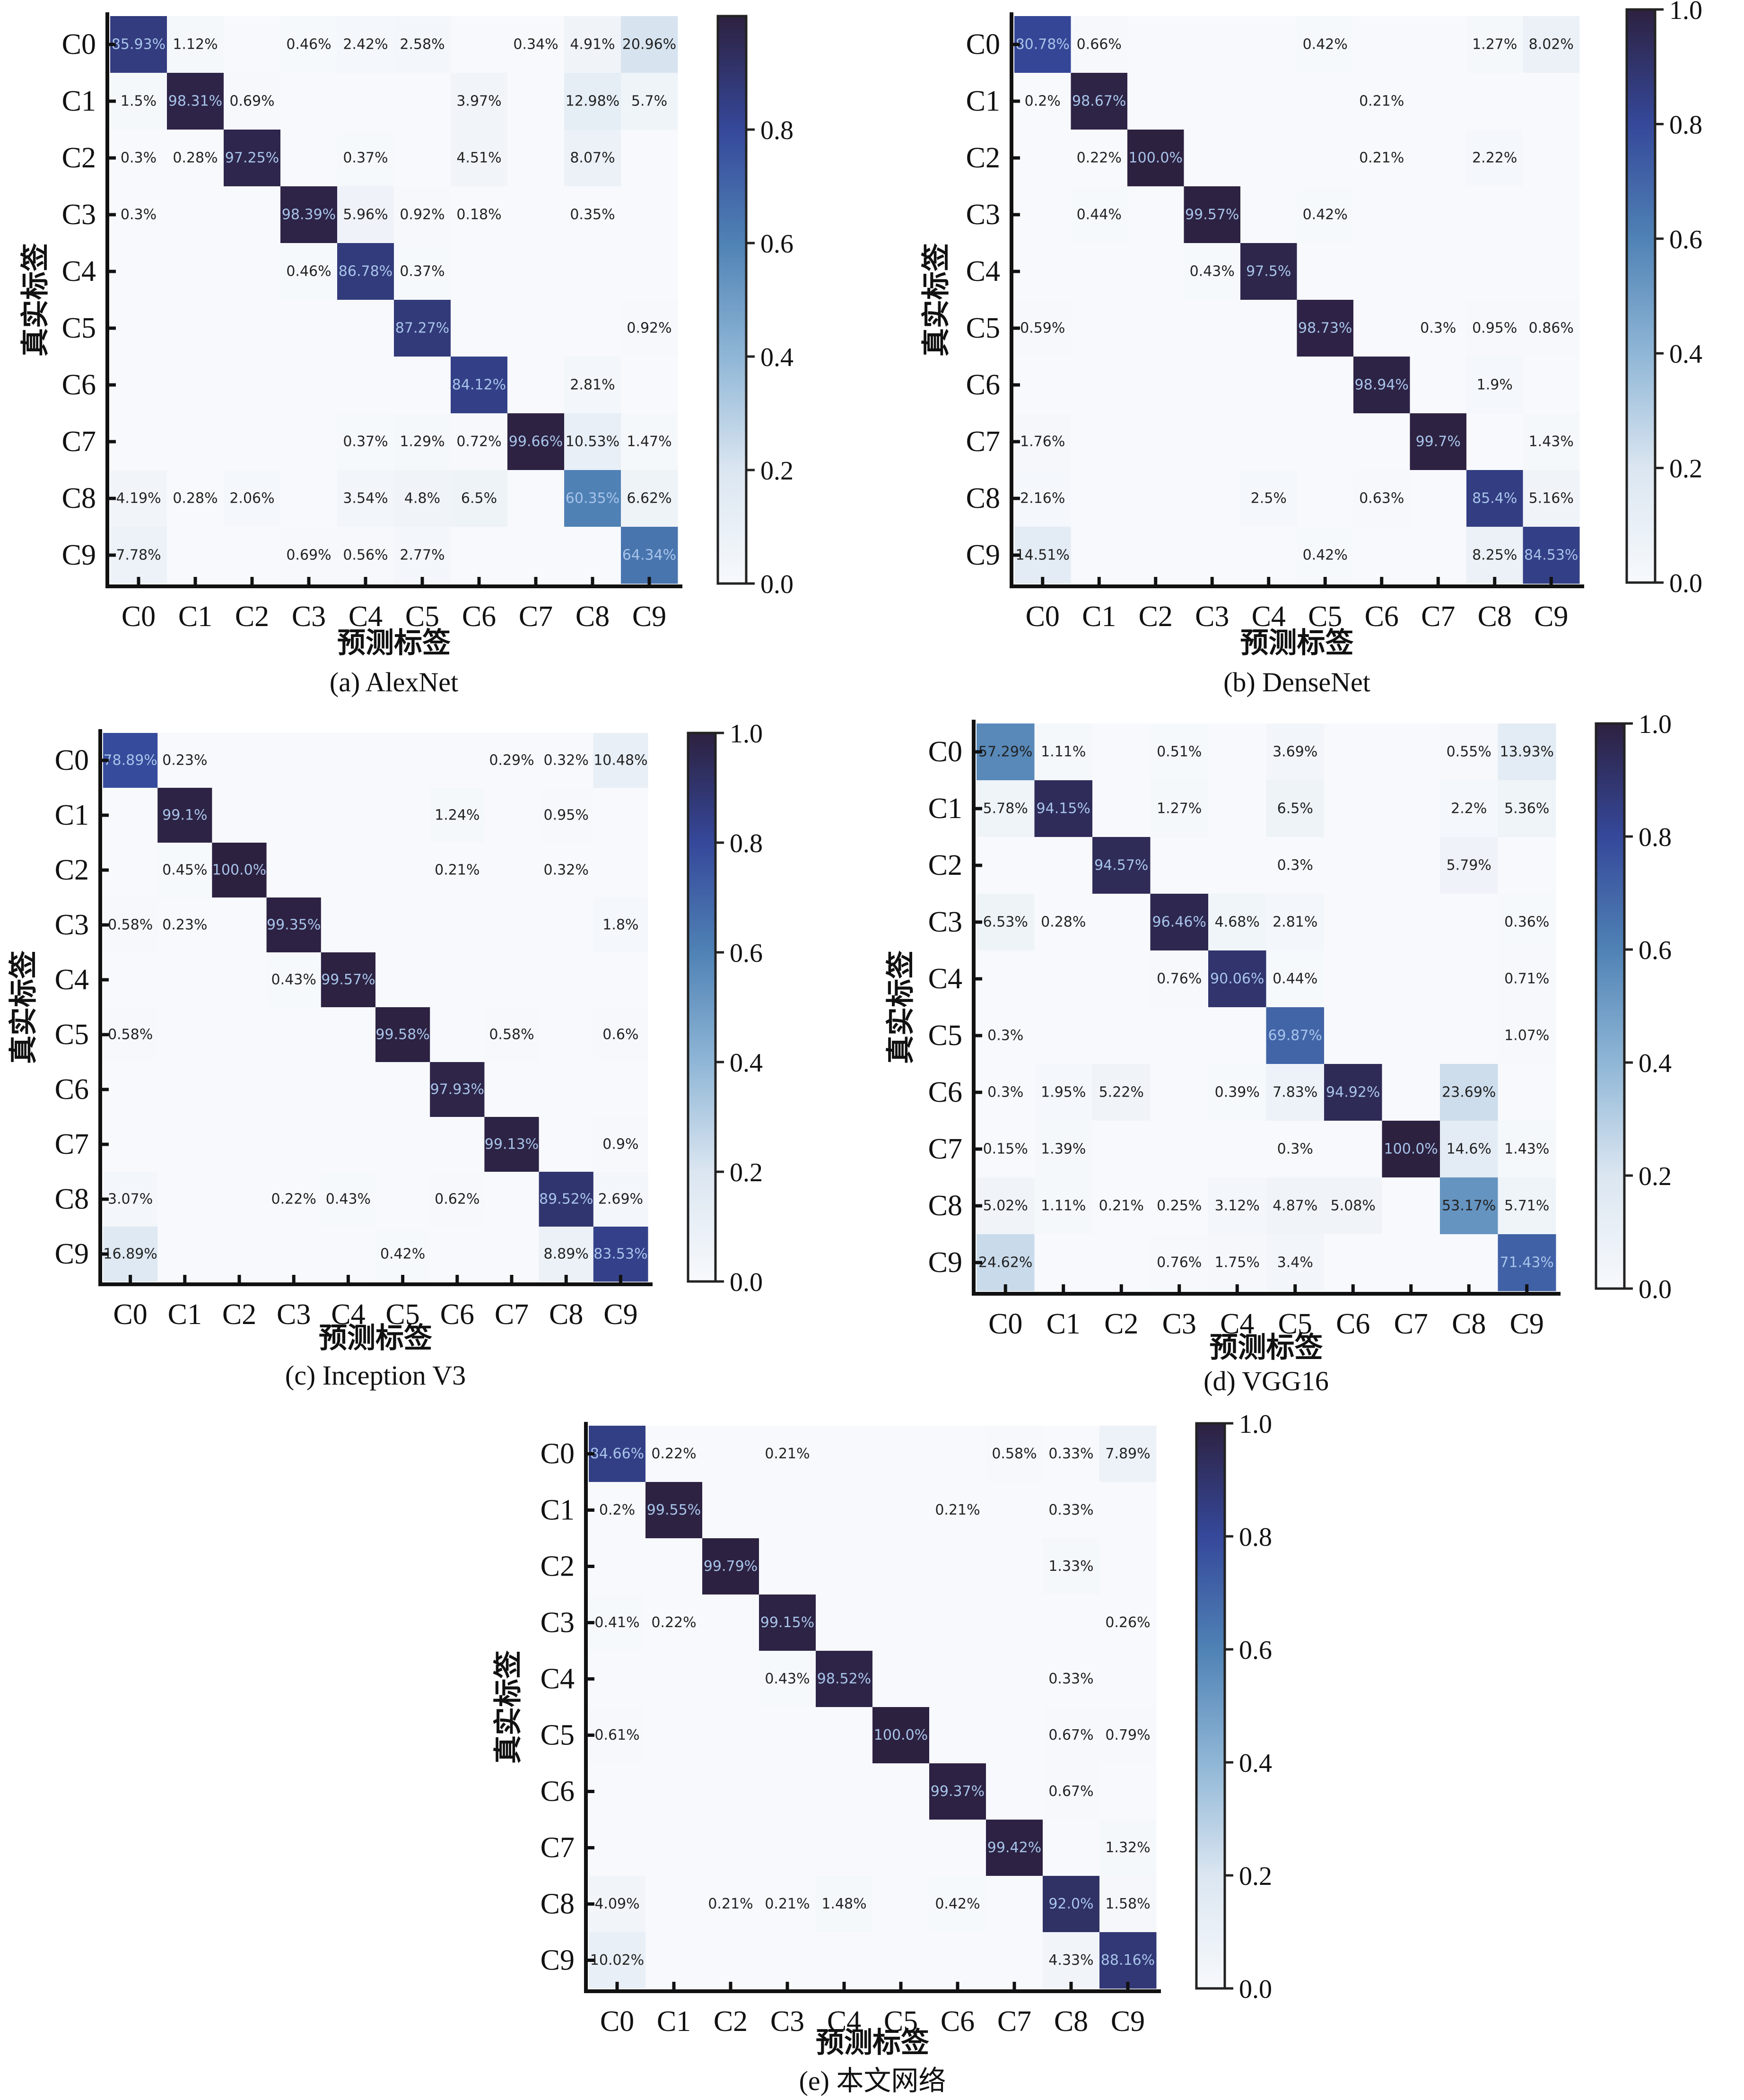 This screenshot has height=2100, width=1744. What do you see at coordinates (1353, 1092) in the screenshot?
I see `cell-value-label: 94.92%` at bounding box center [1353, 1092].